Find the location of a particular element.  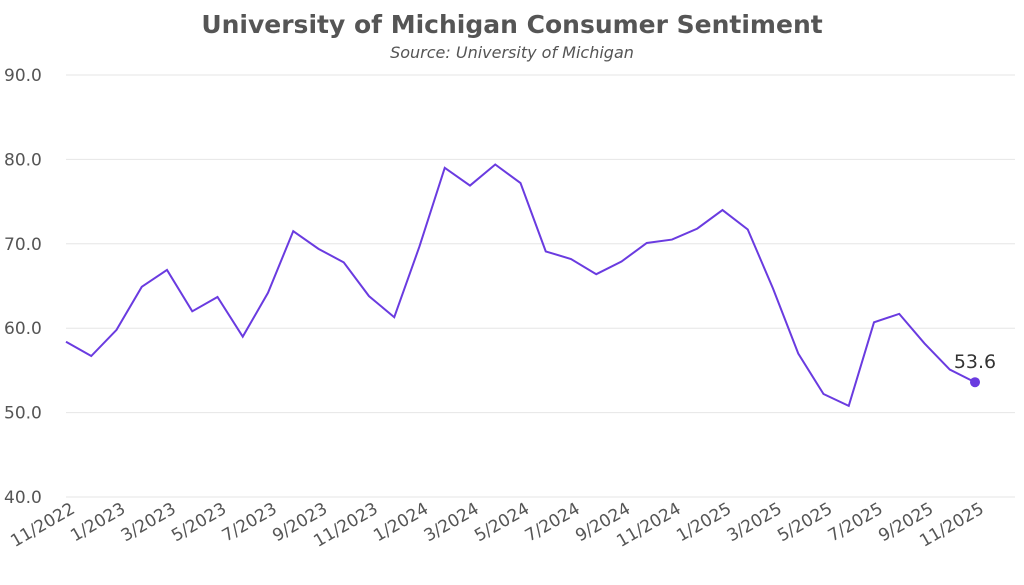

x-tick-label: 1/2023 is located at coordinates (98, 522).